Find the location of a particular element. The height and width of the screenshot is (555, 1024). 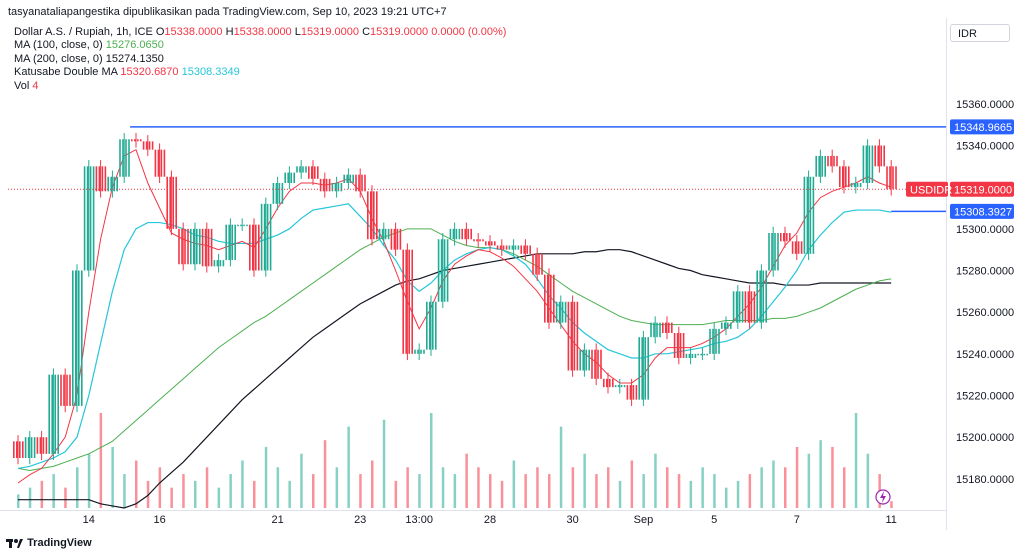

symbol-title: Dollar A.S. / Rupiah, 1h, ICE is located at coordinates (83, 32).